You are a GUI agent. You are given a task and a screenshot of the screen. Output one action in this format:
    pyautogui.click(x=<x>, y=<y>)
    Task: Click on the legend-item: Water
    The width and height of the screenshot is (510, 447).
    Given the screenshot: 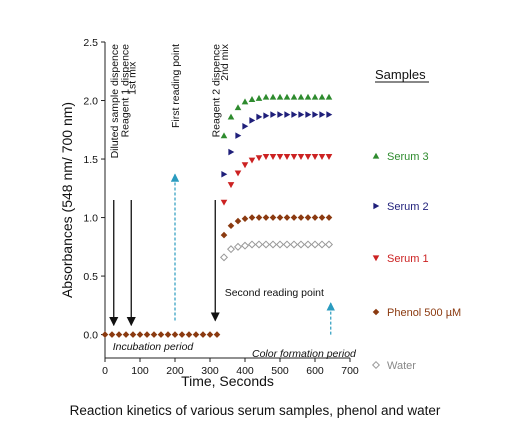 What is the action you would take?
    pyautogui.click(x=393, y=366)
    